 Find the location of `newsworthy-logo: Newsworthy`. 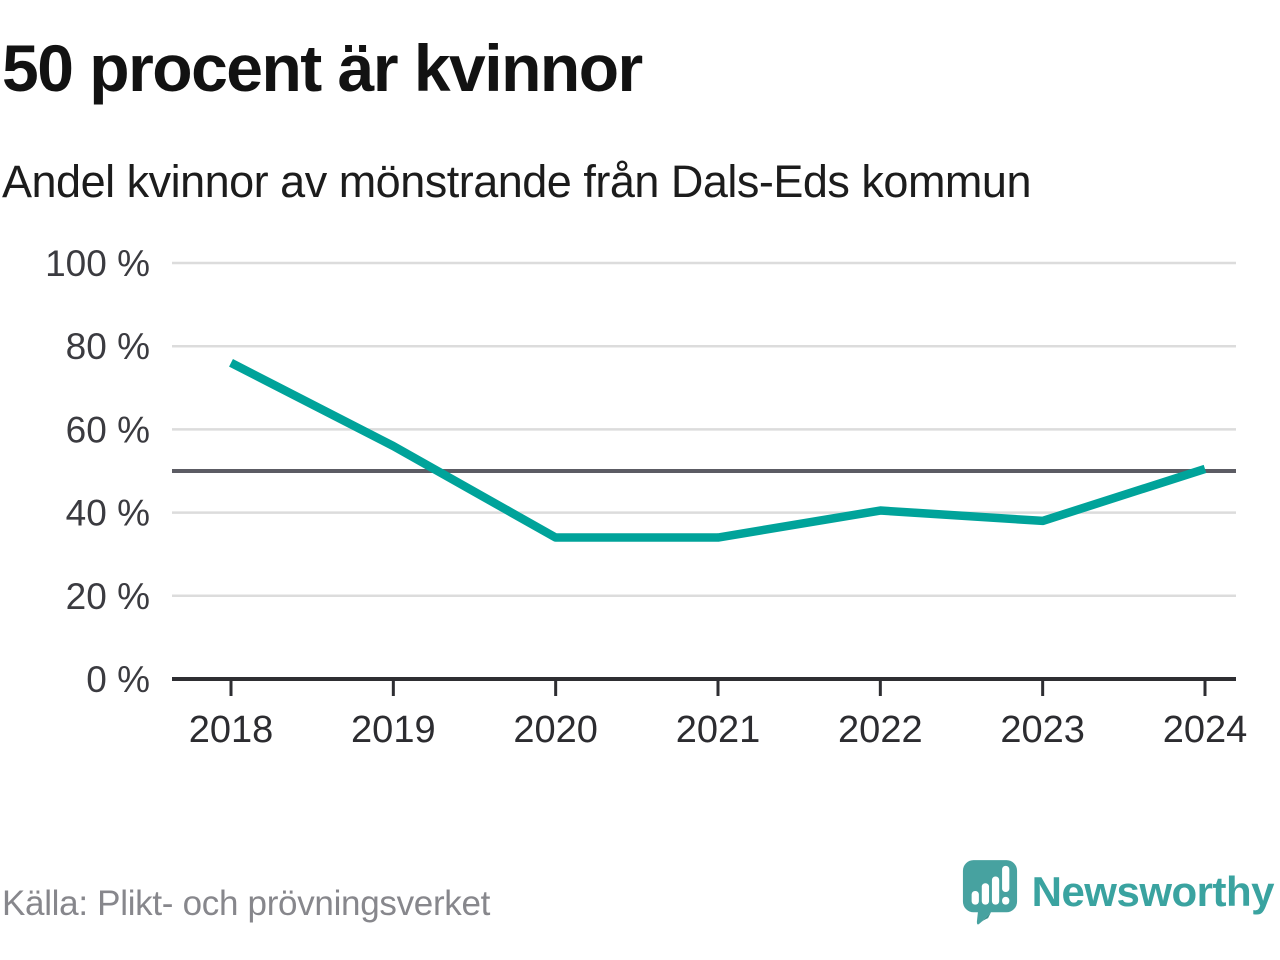

newsworthy-logo: Newsworthy is located at coordinates (1118, 892).